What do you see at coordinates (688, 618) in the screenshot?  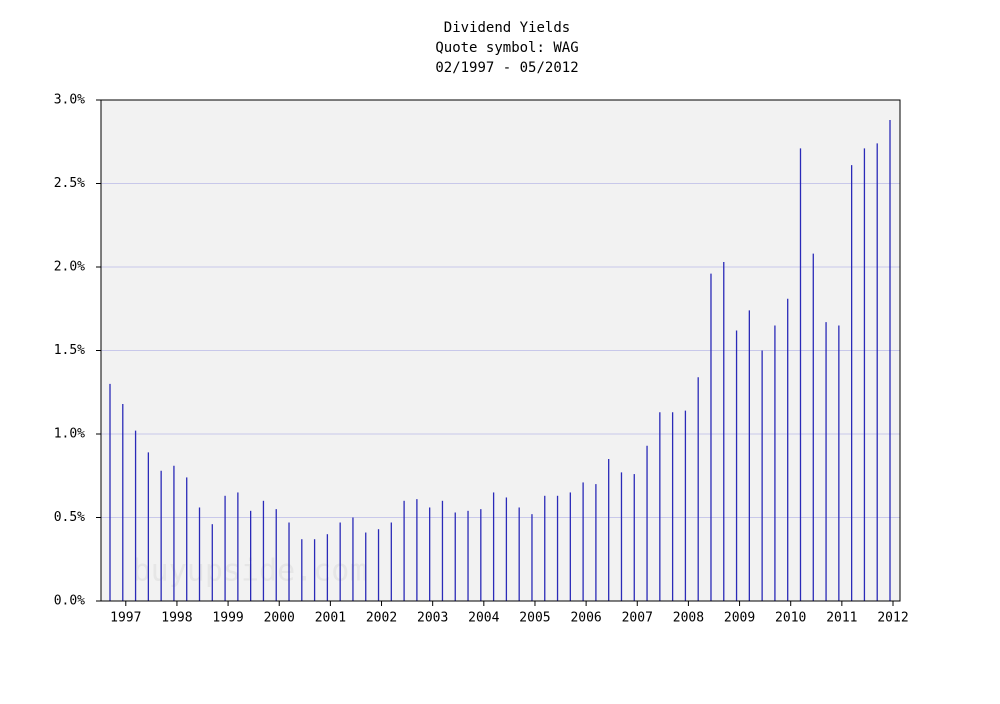 I see `x-tick-label: 2008` at bounding box center [688, 618].